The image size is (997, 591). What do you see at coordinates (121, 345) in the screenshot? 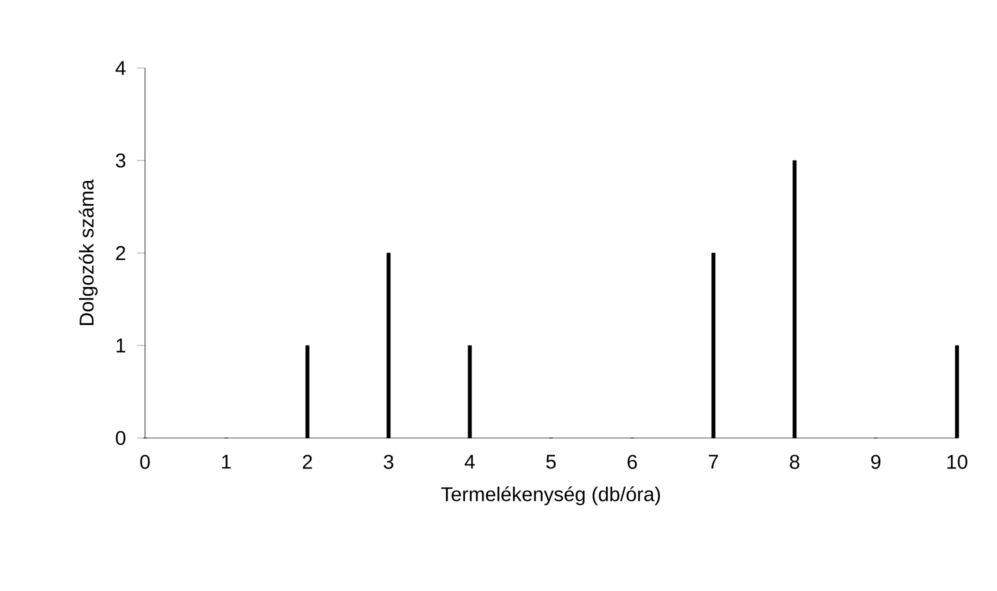
I see `y-tick-label: 1` at bounding box center [121, 345].